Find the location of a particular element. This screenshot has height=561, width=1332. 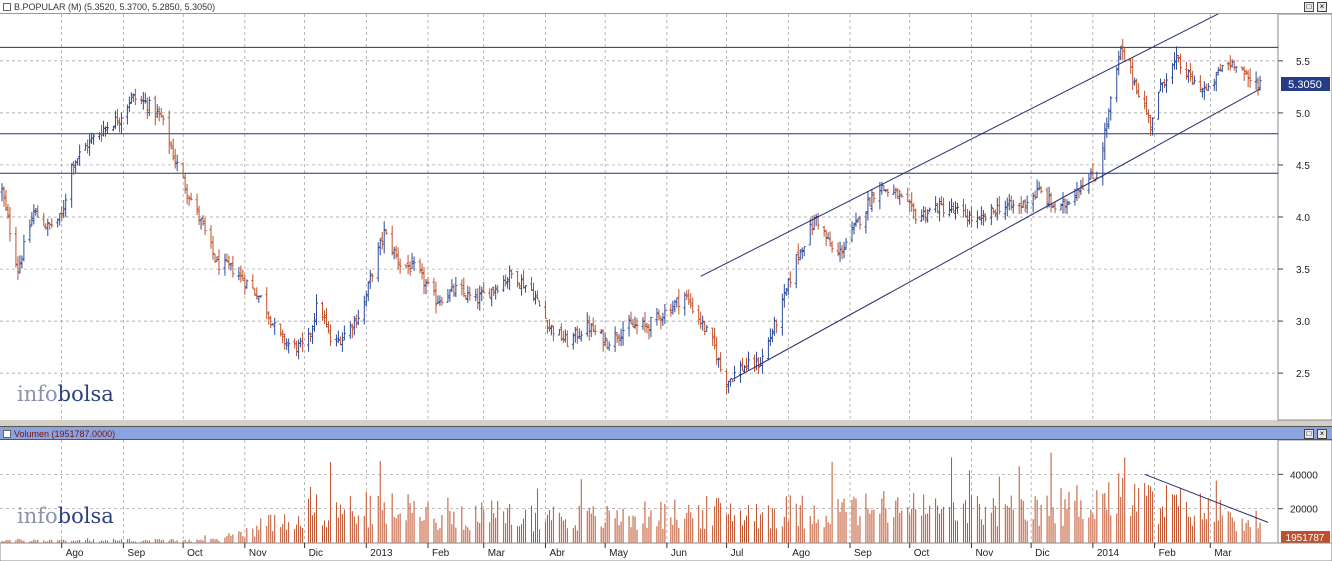

svg-text: infobolsa is located at coordinates (65, 394).